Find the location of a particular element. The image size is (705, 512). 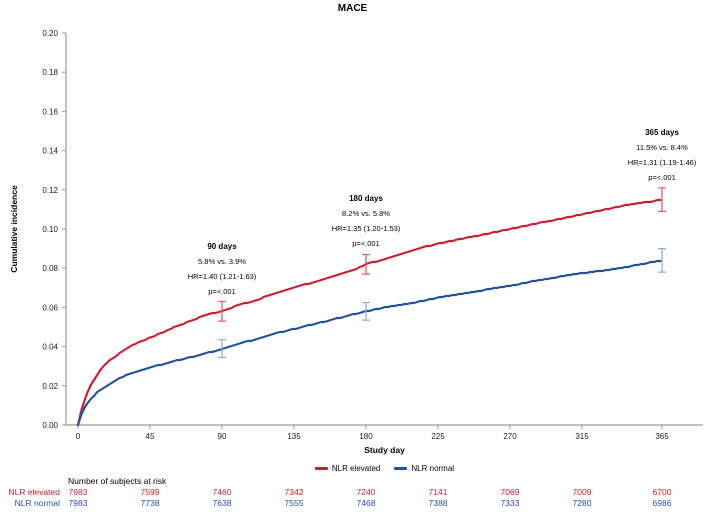

annotation-line: 90 days is located at coordinates (222, 246).